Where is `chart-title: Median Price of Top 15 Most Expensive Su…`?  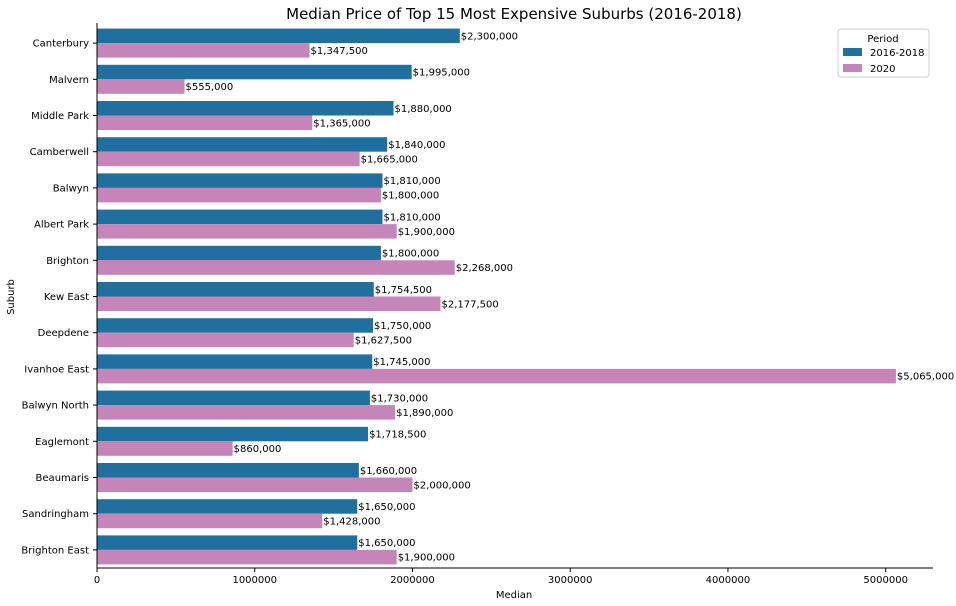
chart-title: Median Price of Top 15 Most Expensive Su… is located at coordinates (514, 14).